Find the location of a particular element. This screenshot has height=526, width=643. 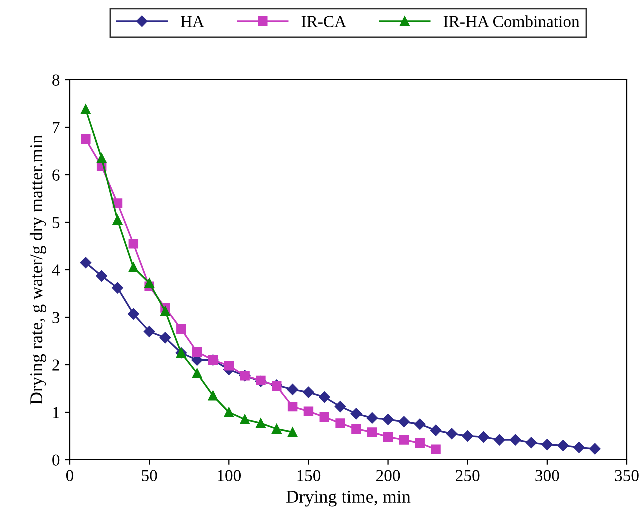

x-tick-label: 50 is located at coordinates (150, 476).